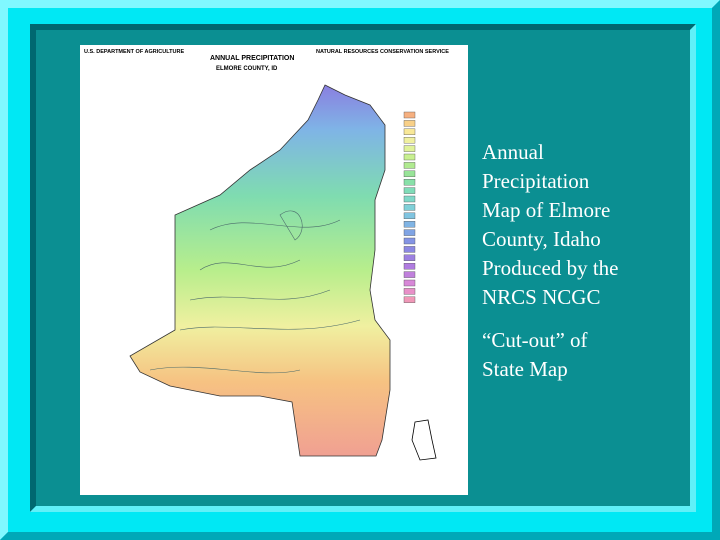  Describe the element at coordinates (382, 52) in the screenshot. I see `map-service: NATURAL RESOURCES CONSERVATION SERVICE` at that location.